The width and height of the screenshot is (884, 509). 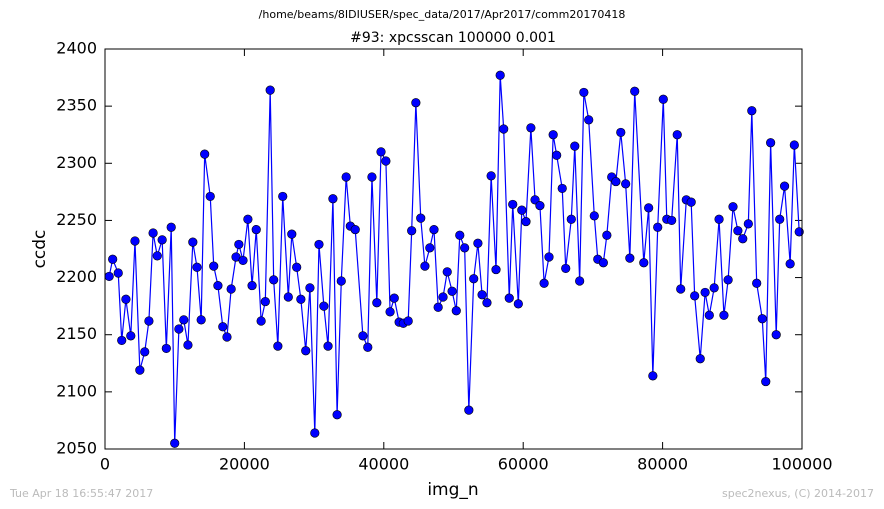 What do you see at coordinates (801, 464) in the screenshot?
I see `x-tick-label: 100000` at bounding box center [801, 464].